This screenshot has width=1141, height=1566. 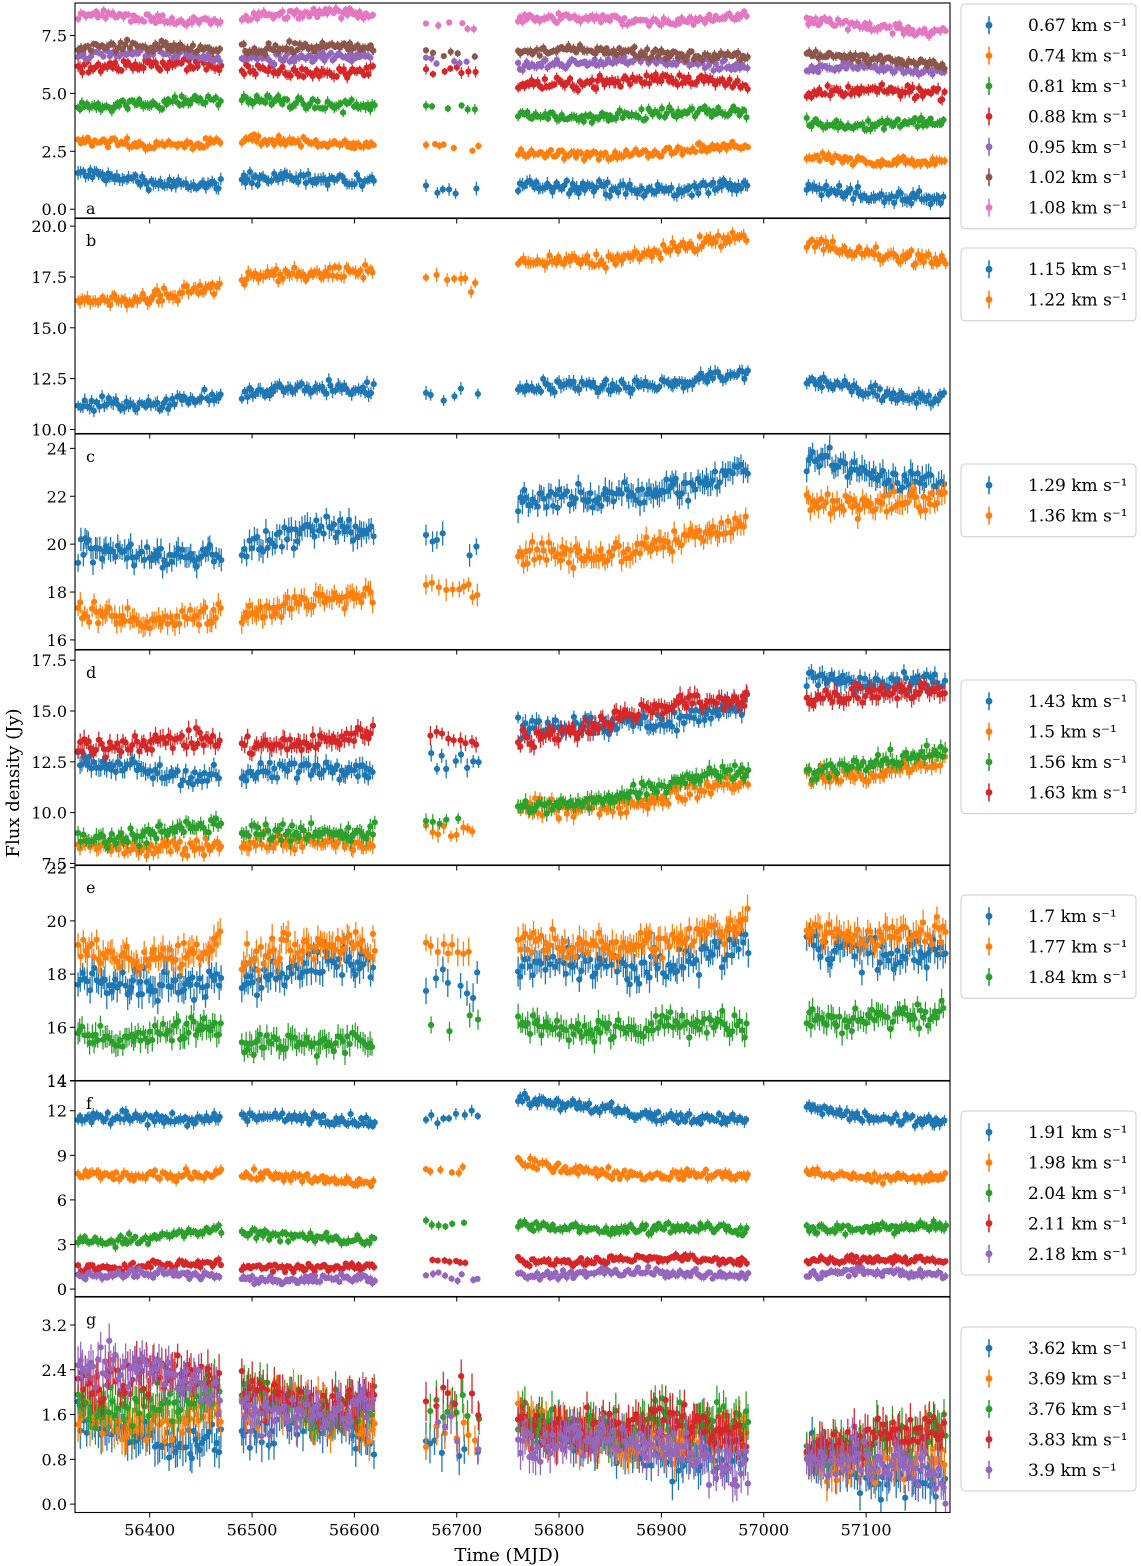 I want to click on y-tick-label: 5.0, so click(x=54, y=93).